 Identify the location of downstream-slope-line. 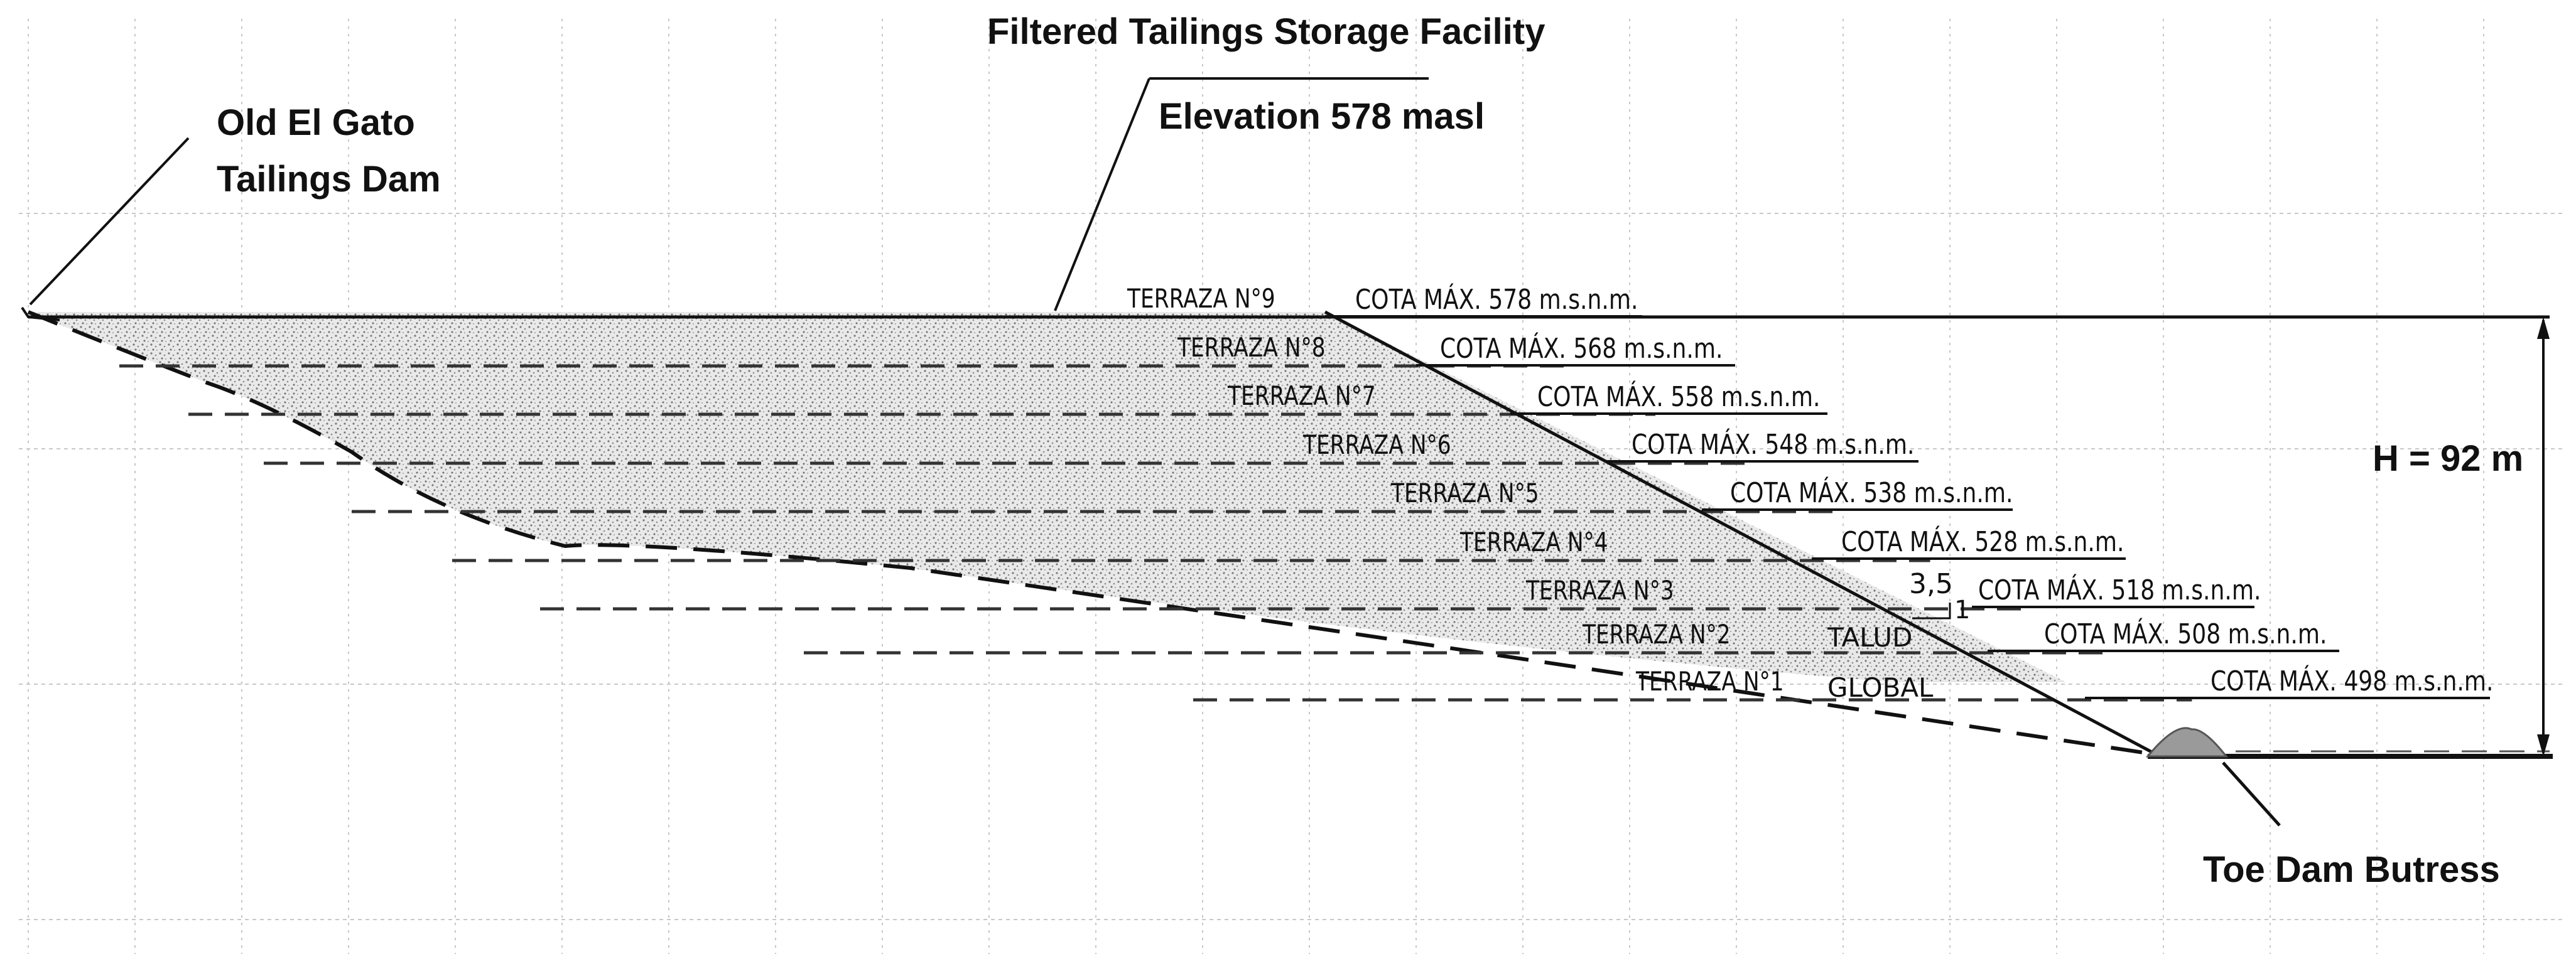
(1739, 532).